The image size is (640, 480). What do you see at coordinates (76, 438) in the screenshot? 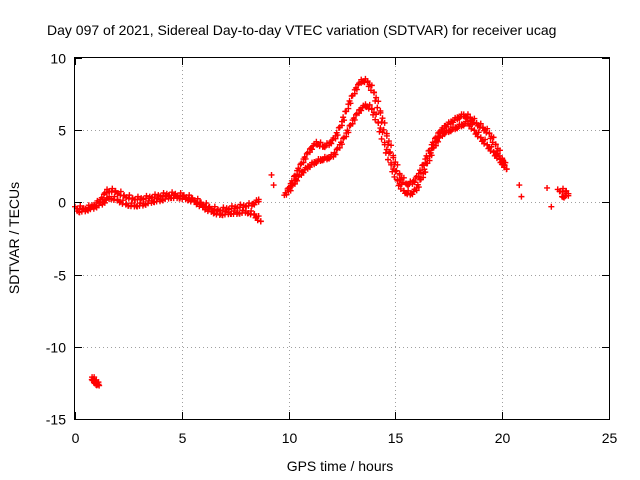
I see `x-tick-label: 0` at bounding box center [76, 438].